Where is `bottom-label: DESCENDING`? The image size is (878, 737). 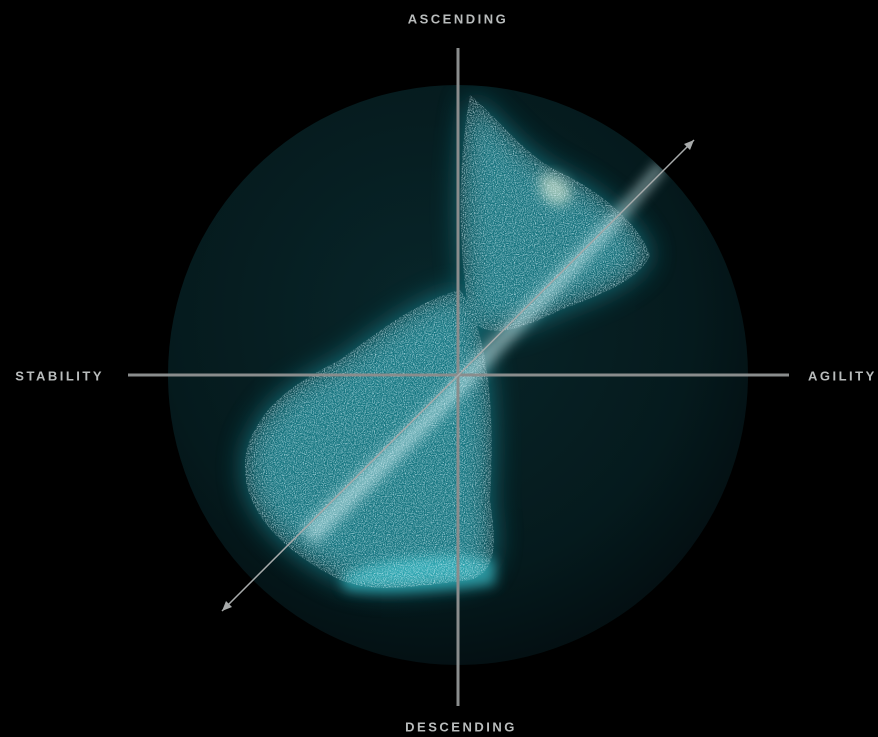 bottom-label: DESCENDING is located at coordinates (461, 726).